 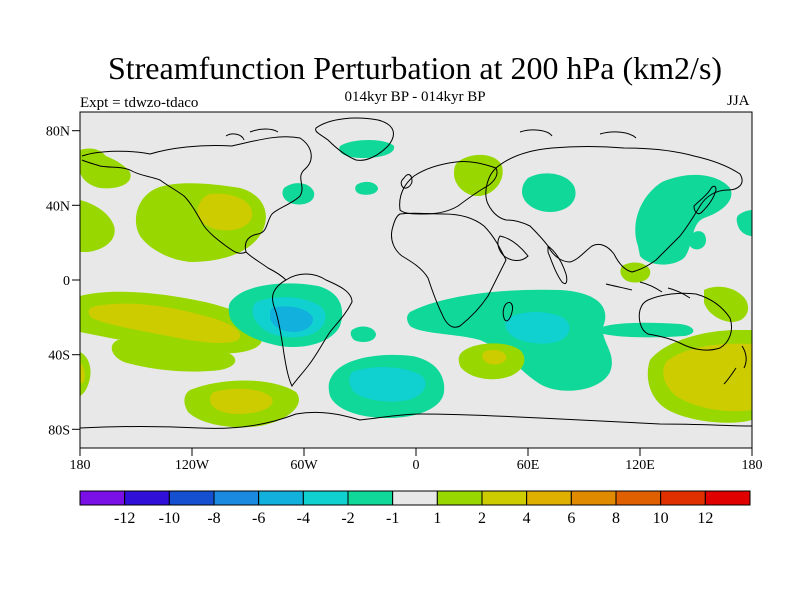 What do you see at coordinates (416, 420) in the screenshot?
I see `coast-antarctica` at bounding box center [416, 420].